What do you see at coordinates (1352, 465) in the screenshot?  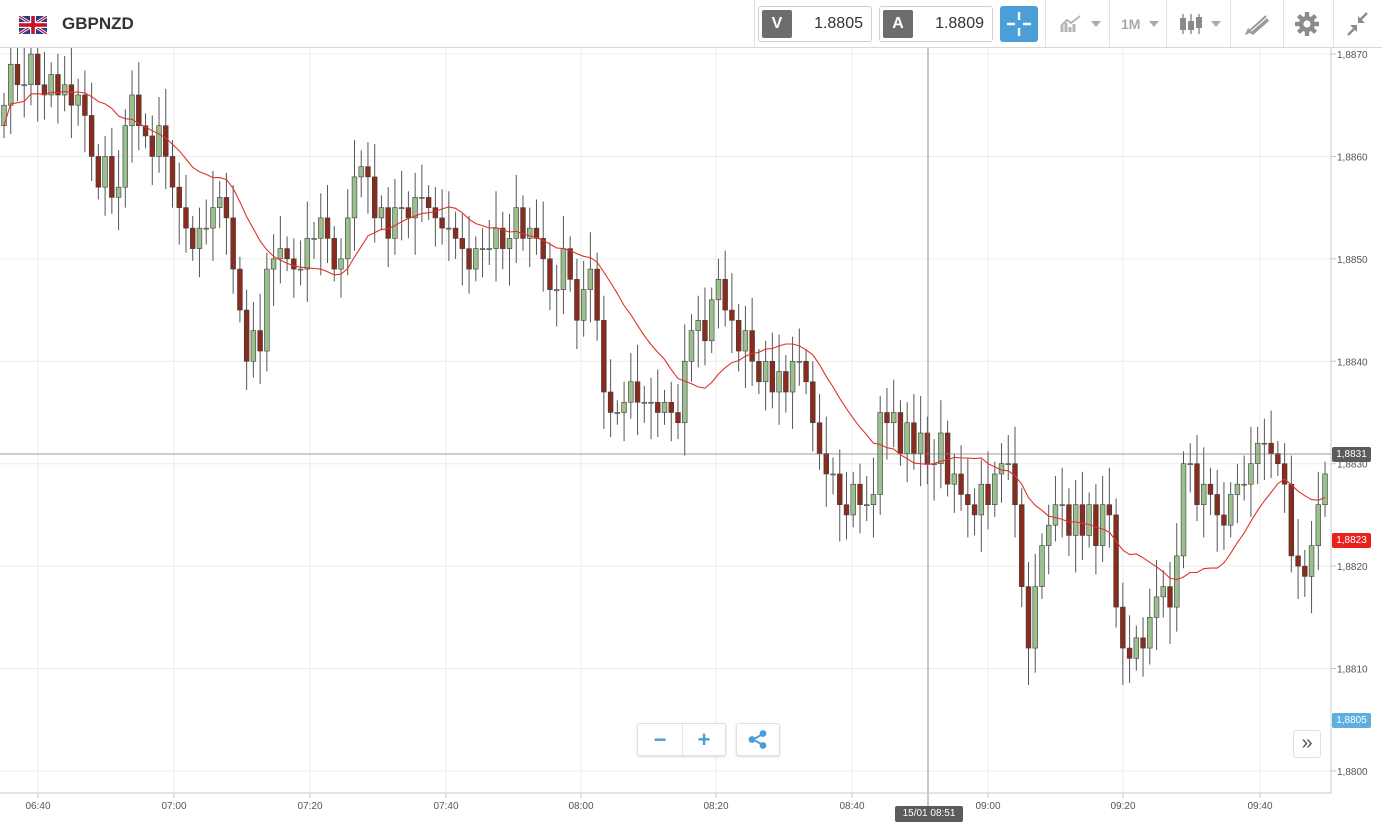 I see `price-tick-label: 1,8830` at bounding box center [1352, 465].